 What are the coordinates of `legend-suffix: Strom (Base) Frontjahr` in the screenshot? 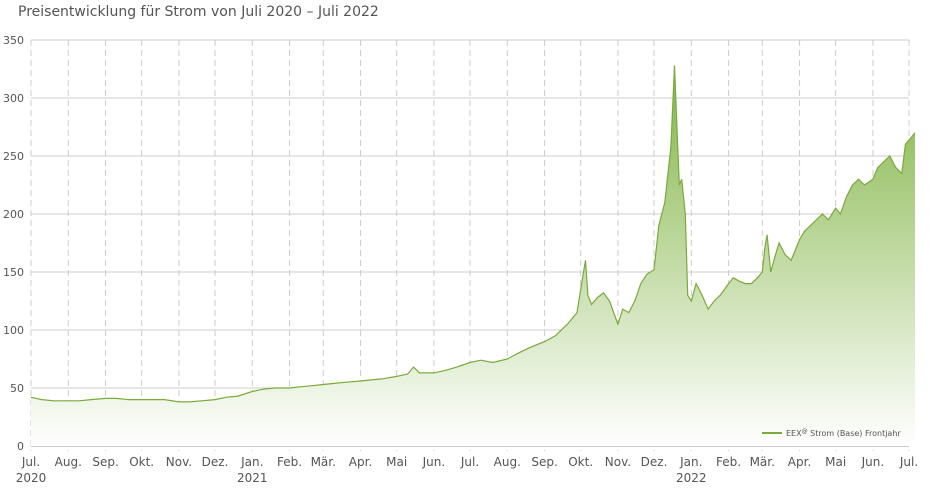 It's located at (855, 433).